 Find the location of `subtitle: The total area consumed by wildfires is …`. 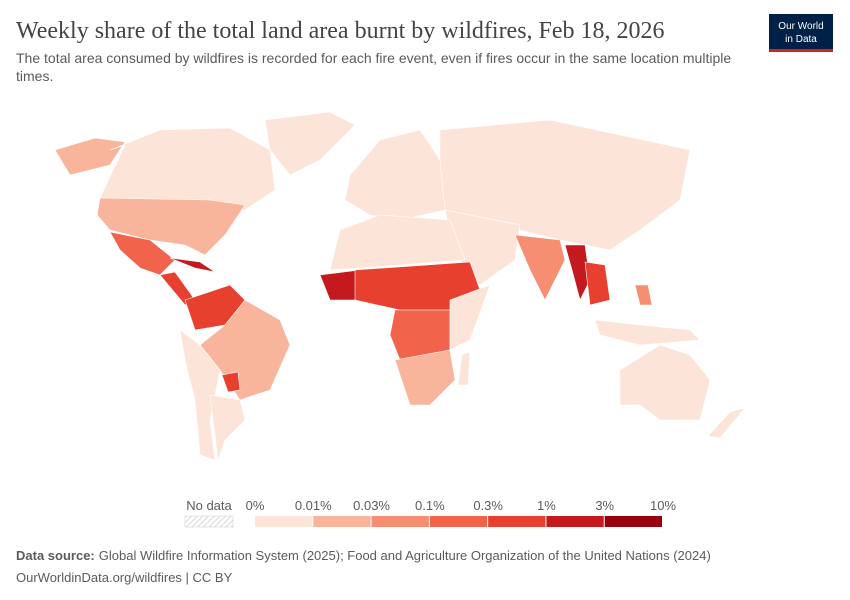

subtitle: The total area consumed by wildfires is … is located at coordinates (374, 67).